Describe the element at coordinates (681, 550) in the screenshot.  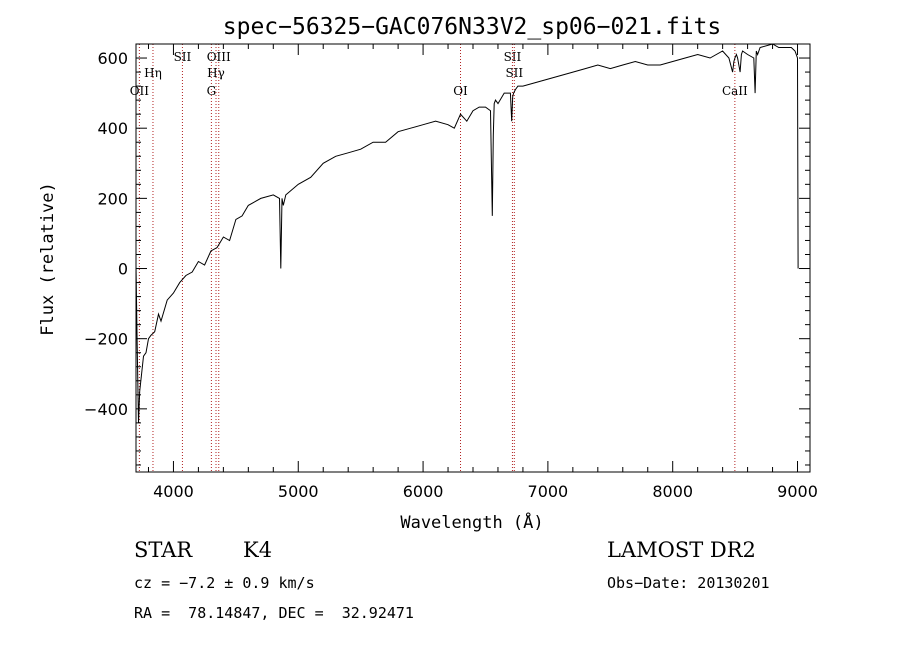
I see `survey-label: LAMOST DR2` at that location.